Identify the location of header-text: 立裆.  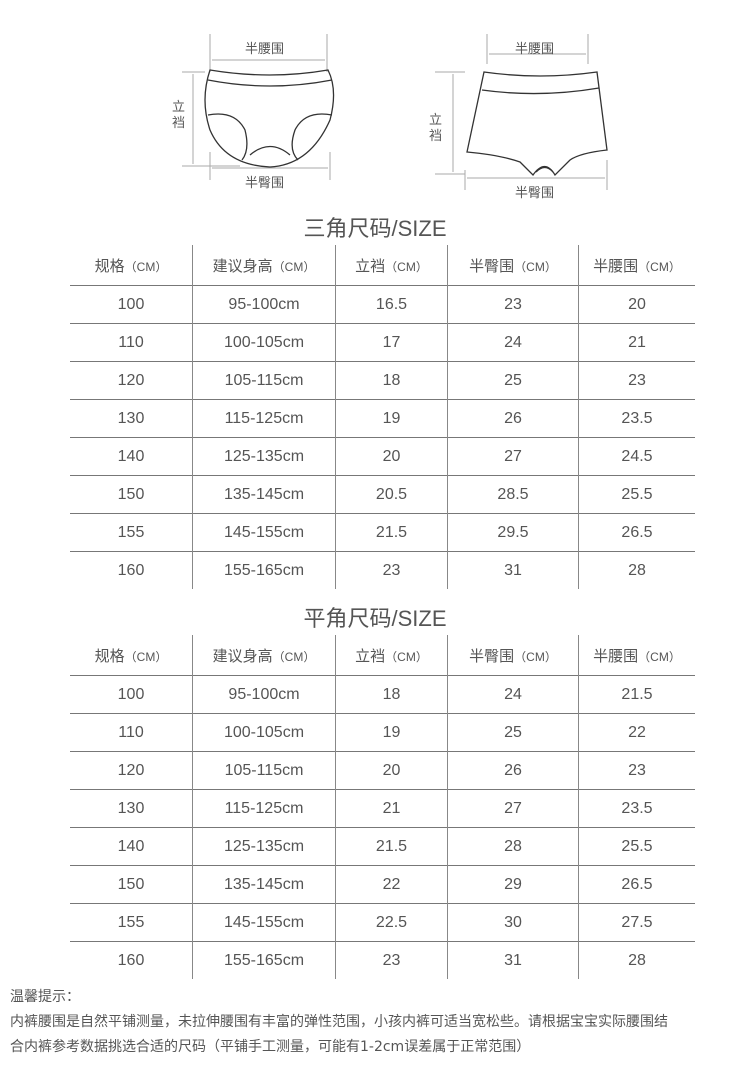
(370, 656).